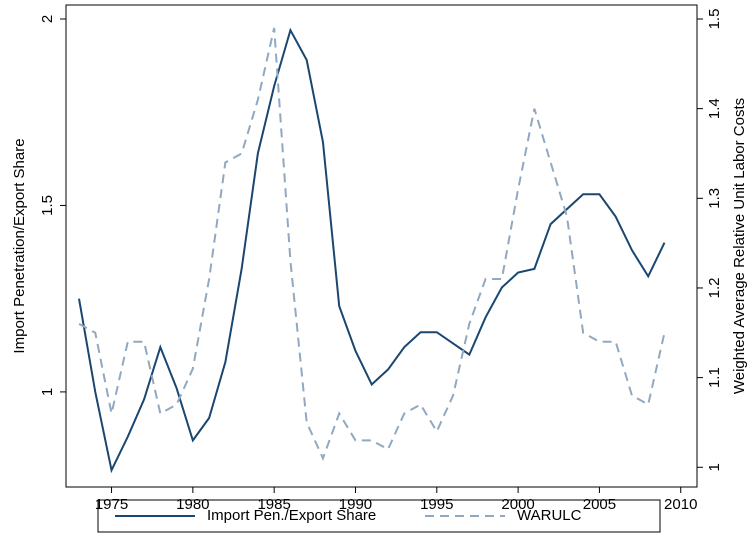  I want to click on x-tick-label: 1990, so click(355, 504).